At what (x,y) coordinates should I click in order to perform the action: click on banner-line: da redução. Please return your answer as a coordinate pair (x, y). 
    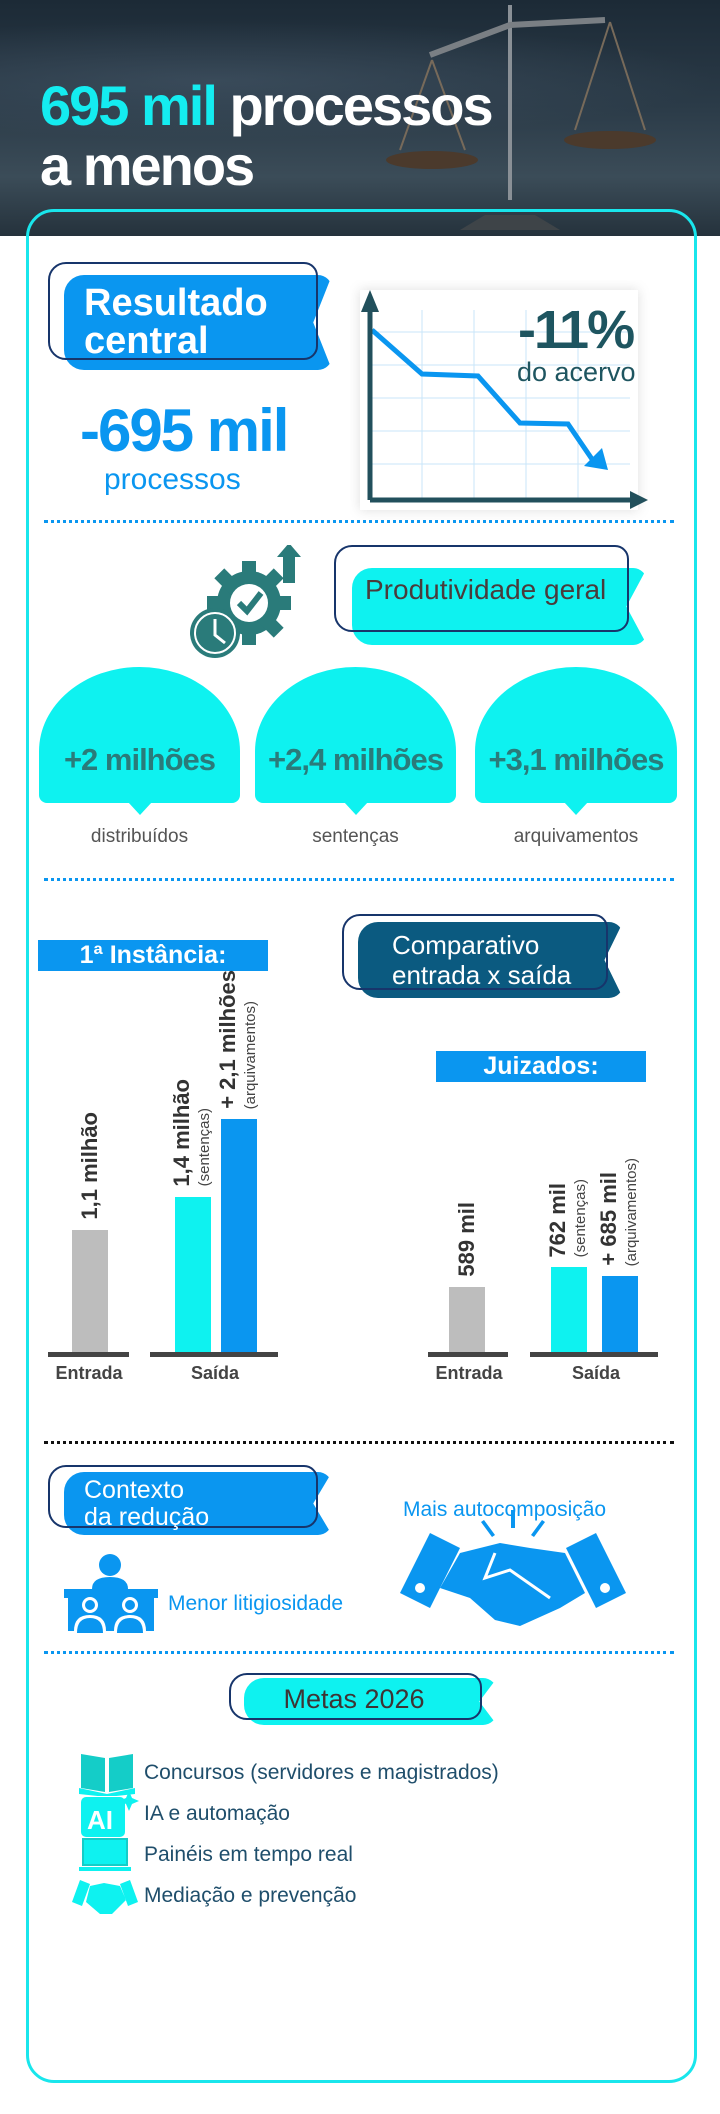
    Looking at the image, I should click on (147, 1517).